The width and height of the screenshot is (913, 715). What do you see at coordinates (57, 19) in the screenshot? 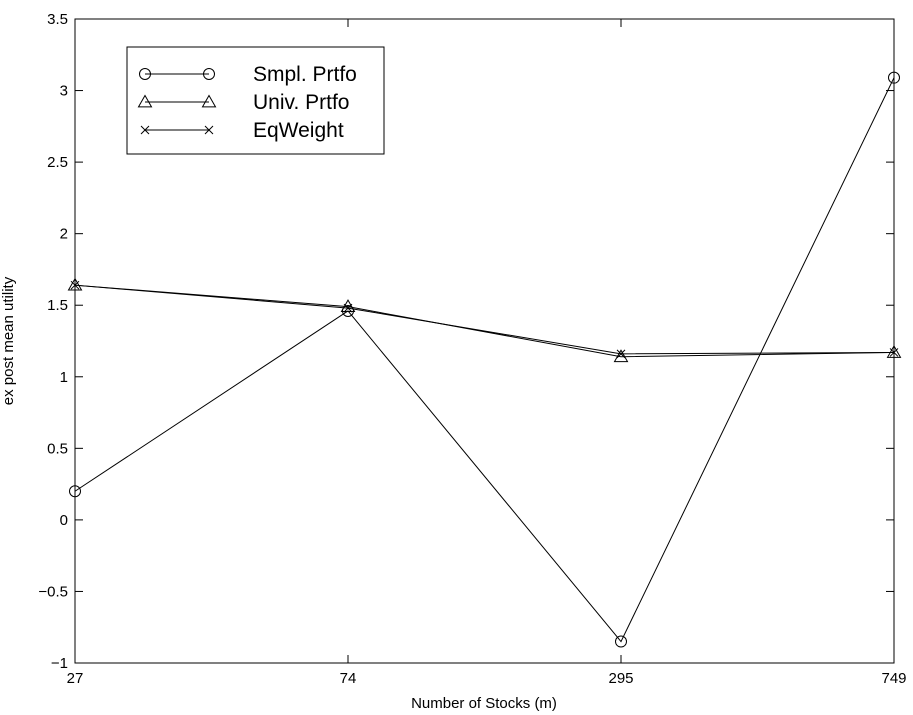
I see `y-tick-label: 3.5` at bounding box center [57, 19].